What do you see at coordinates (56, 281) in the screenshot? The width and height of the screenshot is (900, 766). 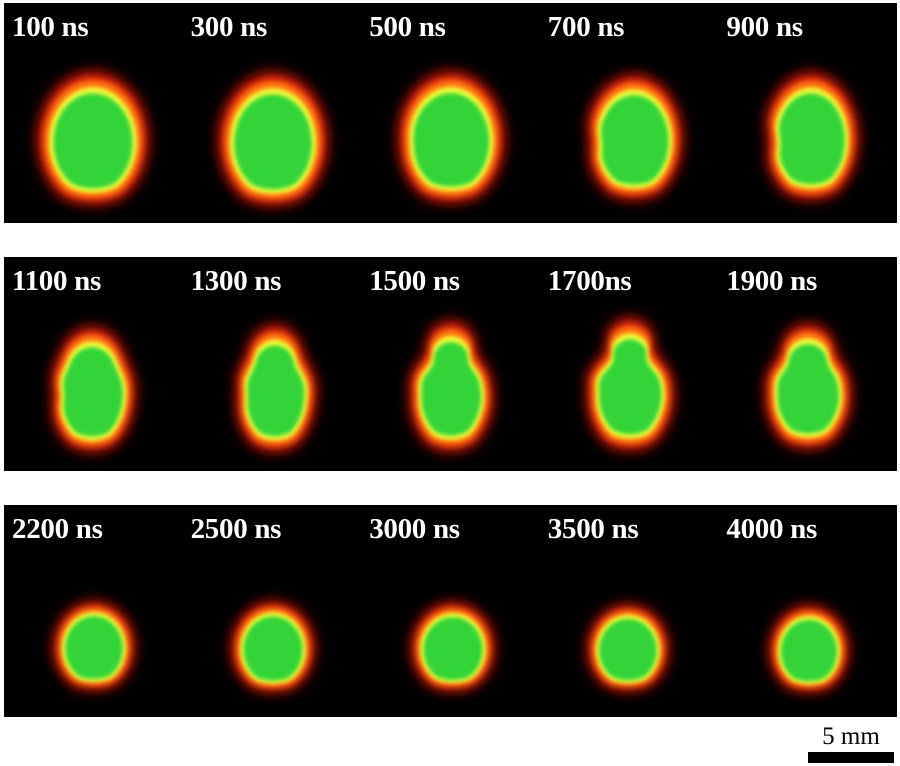 I see `time-label: 1100 ns` at bounding box center [56, 281].